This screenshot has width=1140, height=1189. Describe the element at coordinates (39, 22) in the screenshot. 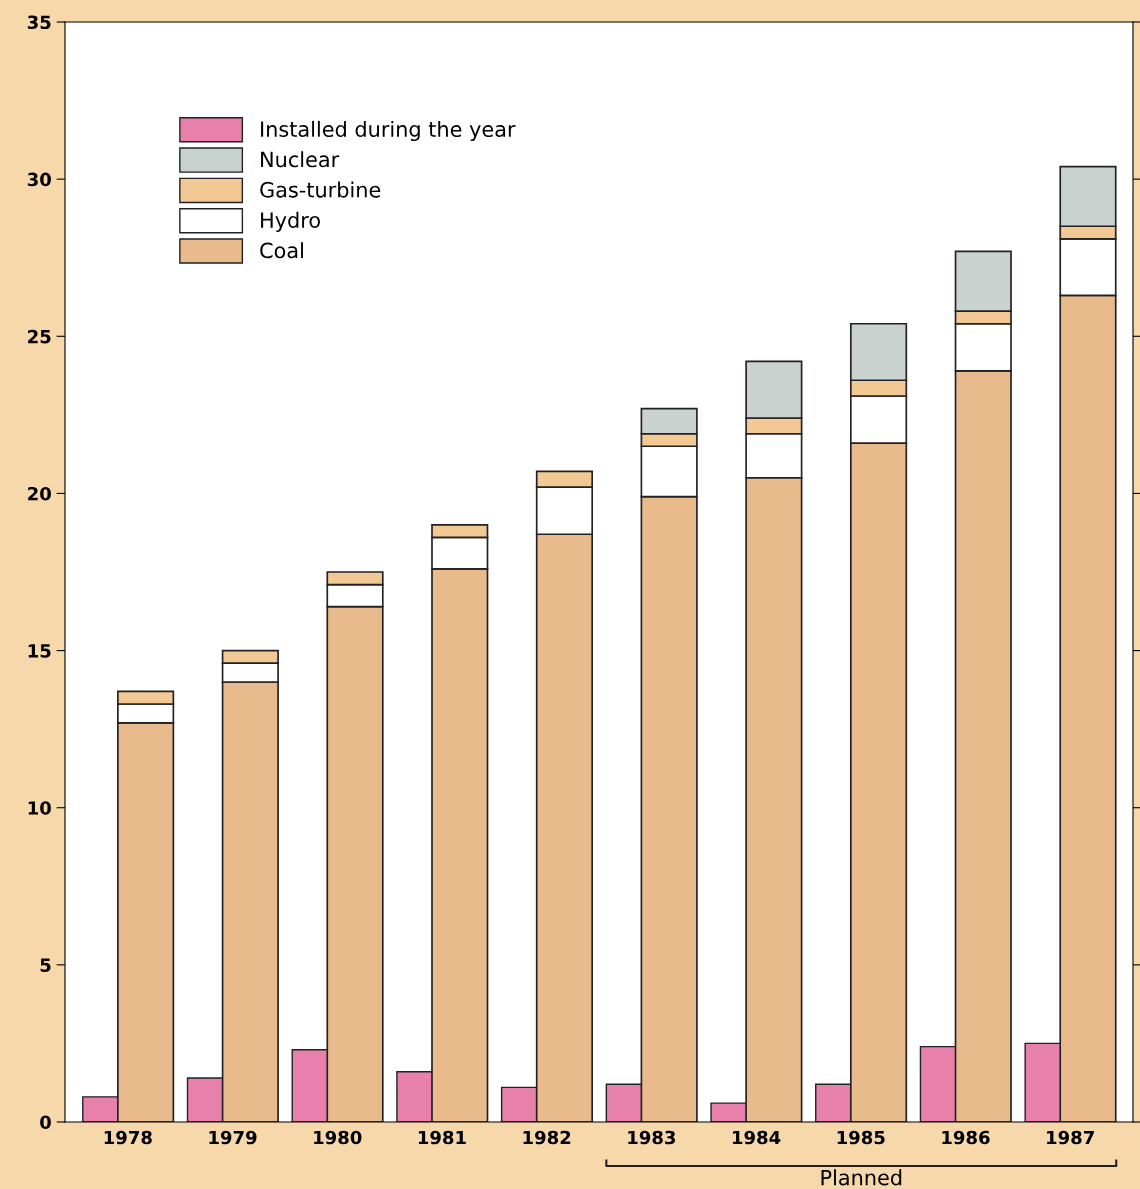

I see `y-tick-label: 35` at that location.